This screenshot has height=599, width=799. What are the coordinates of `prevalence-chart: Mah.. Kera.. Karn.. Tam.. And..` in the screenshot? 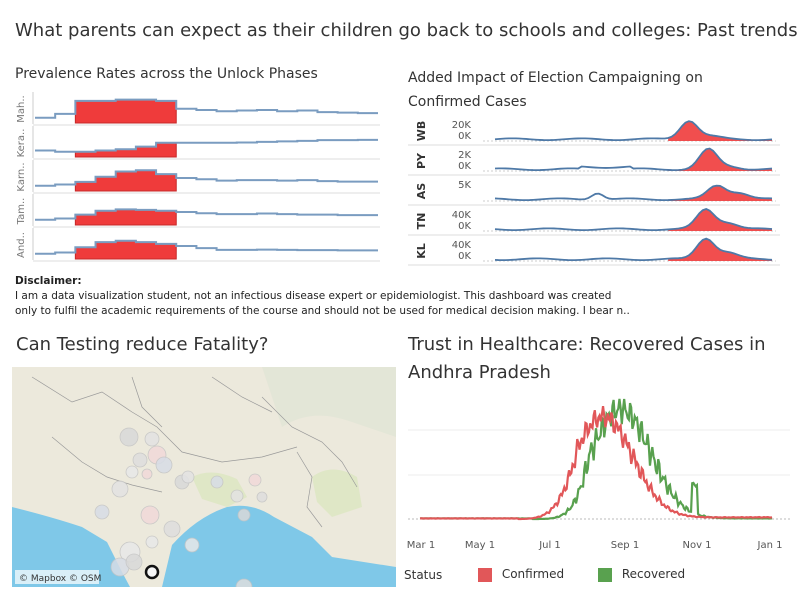 It's located at (197, 178).